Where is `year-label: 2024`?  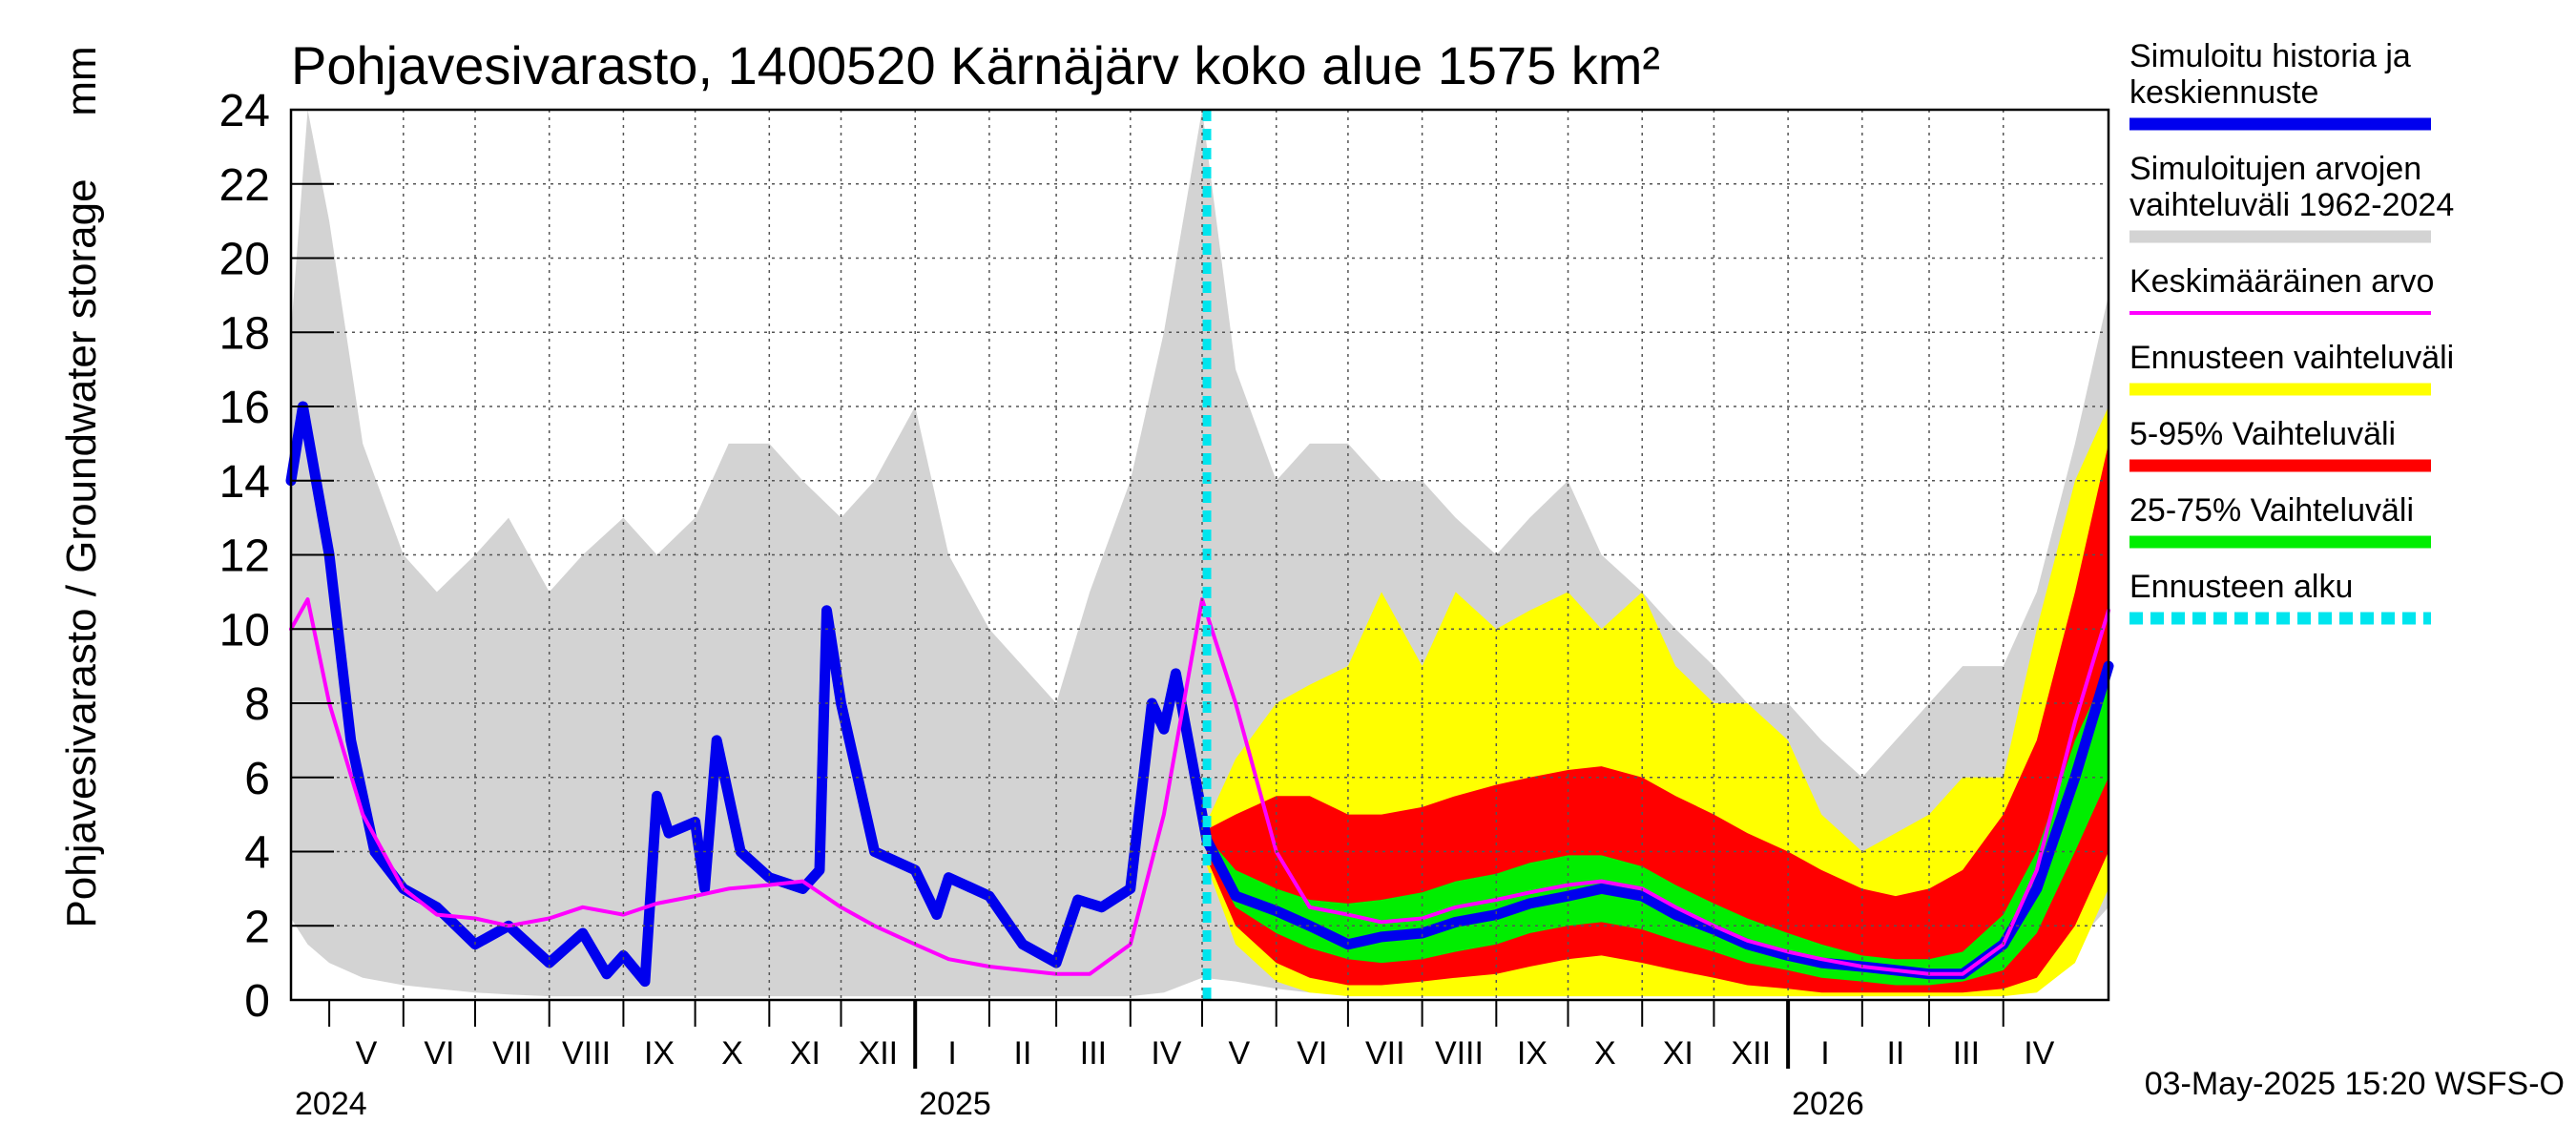
year-label: 2024 is located at coordinates (331, 1104).